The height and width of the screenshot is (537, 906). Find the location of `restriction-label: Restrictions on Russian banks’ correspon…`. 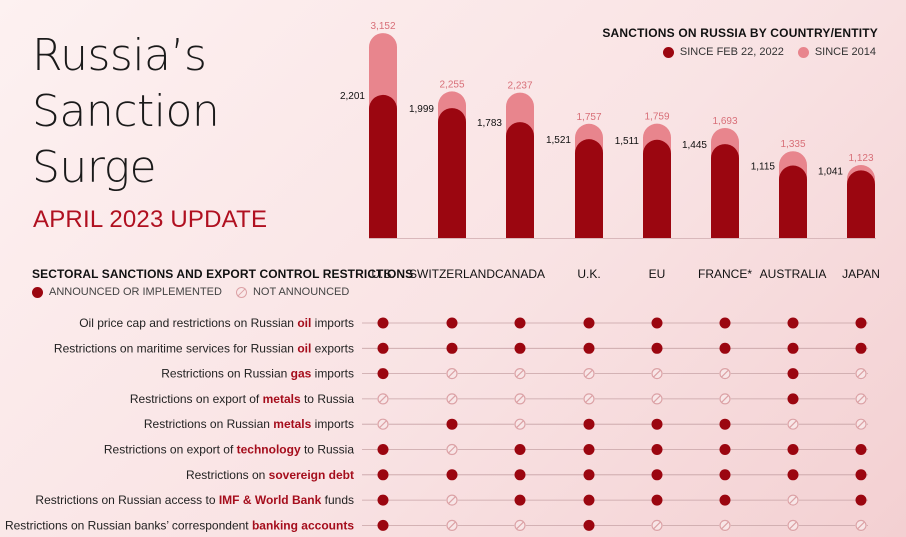

restriction-label: Restrictions on Russian banks’ correspon… is located at coordinates (179, 525).